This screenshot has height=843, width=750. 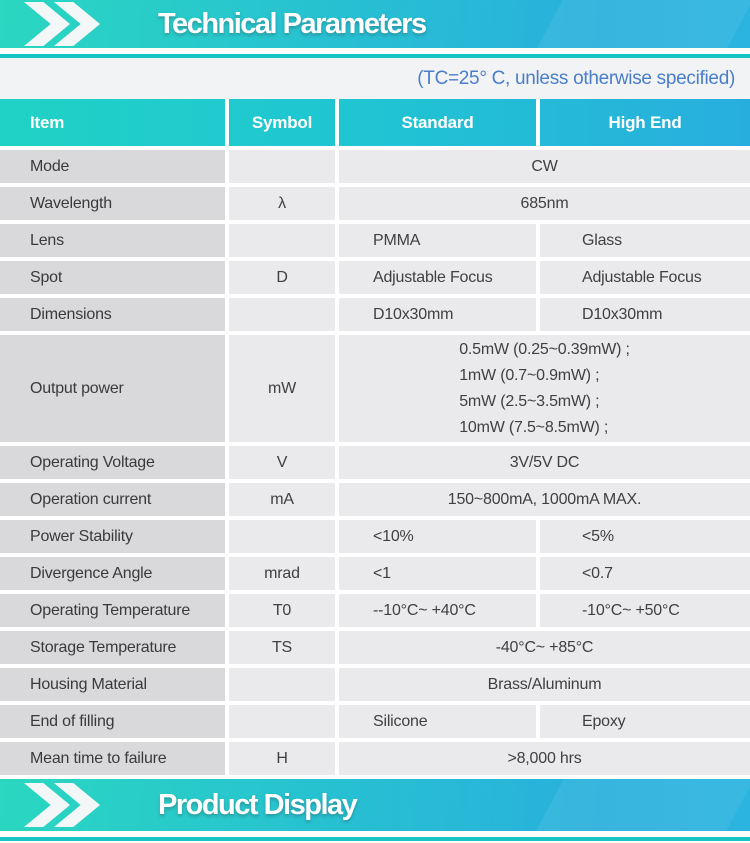 What do you see at coordinates (437, 314) in the screenshot?
I see `standard-value-cell: D10x30mm` at bounding box center [437, 314].